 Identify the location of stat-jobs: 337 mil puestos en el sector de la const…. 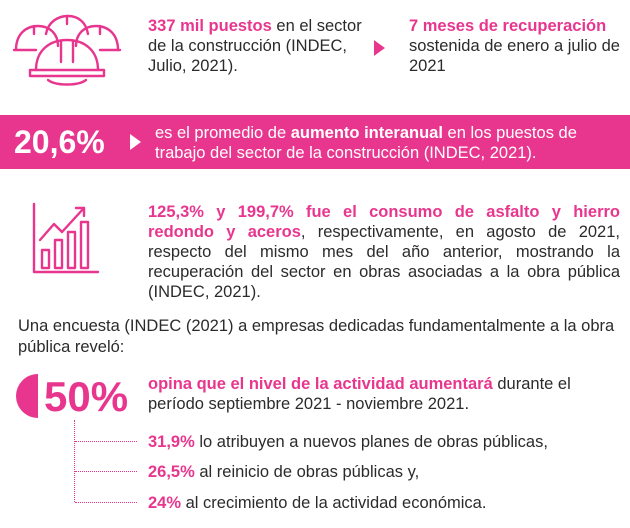
(258, 46).